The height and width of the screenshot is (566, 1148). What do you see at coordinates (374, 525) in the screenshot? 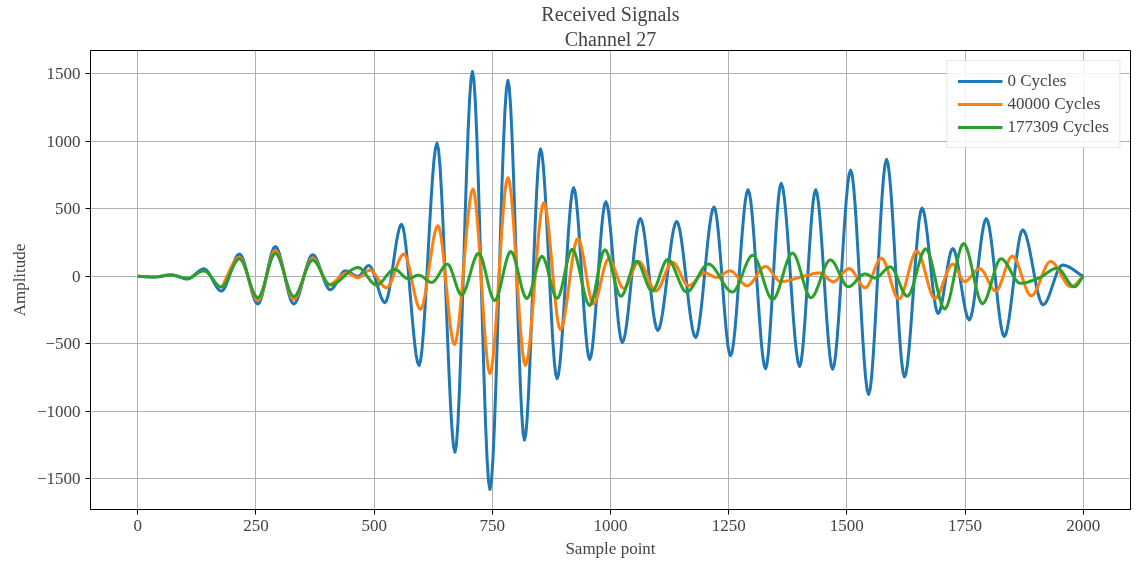
I see `x-tick-label: 500` at bounding box center [374, 525].